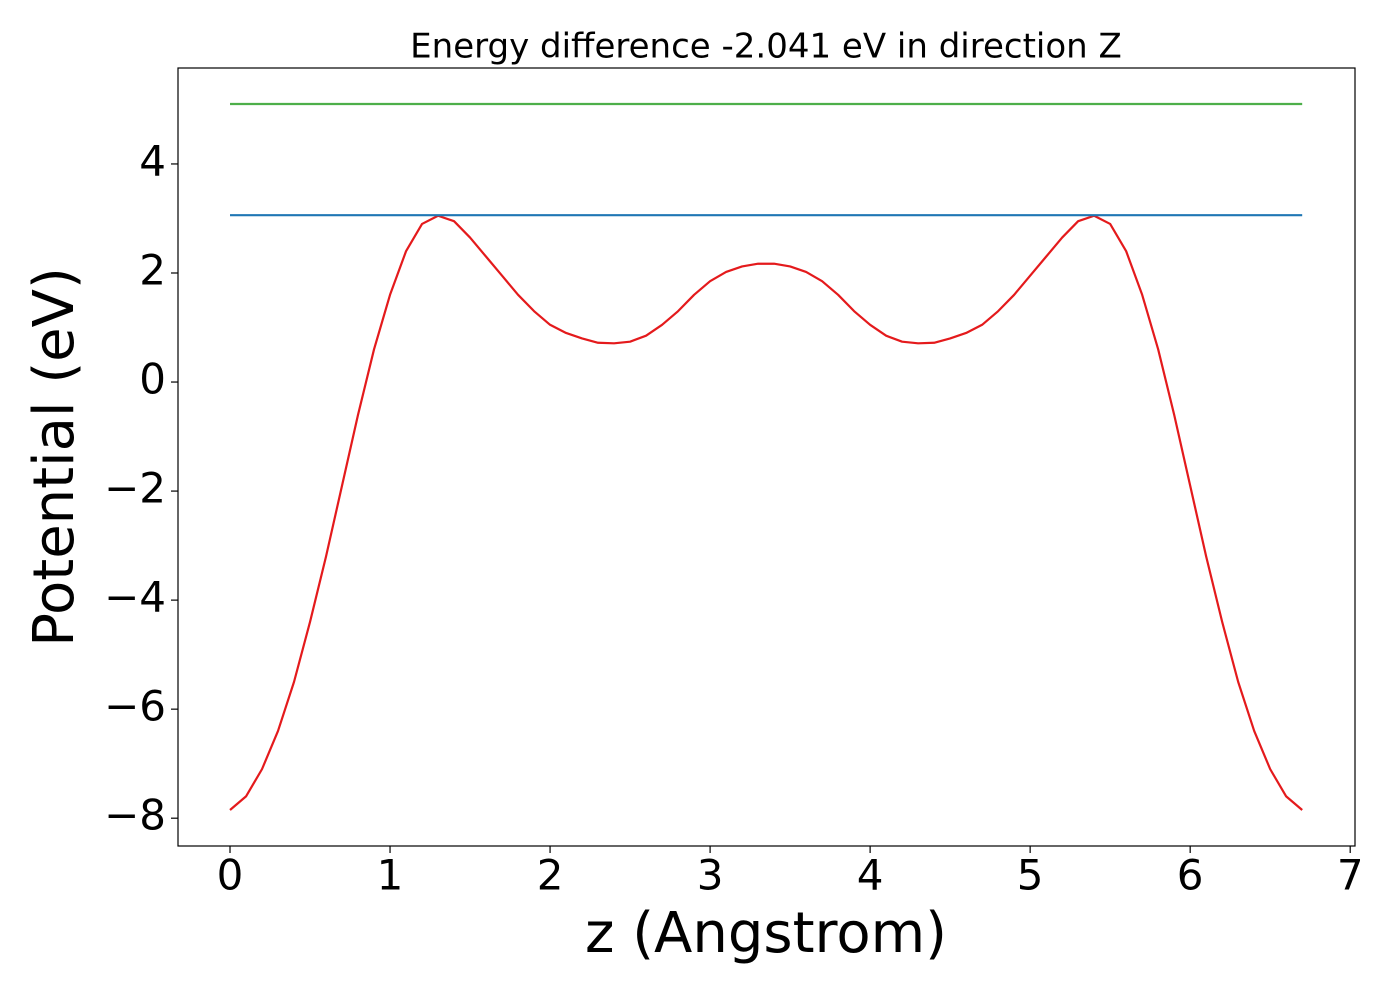 This screenshot has height=1000, width=1400. What do you see at coordinates (550, 875) in the screenshot?
I see `x-tick-label: 2` at bounding box center [550, 875].